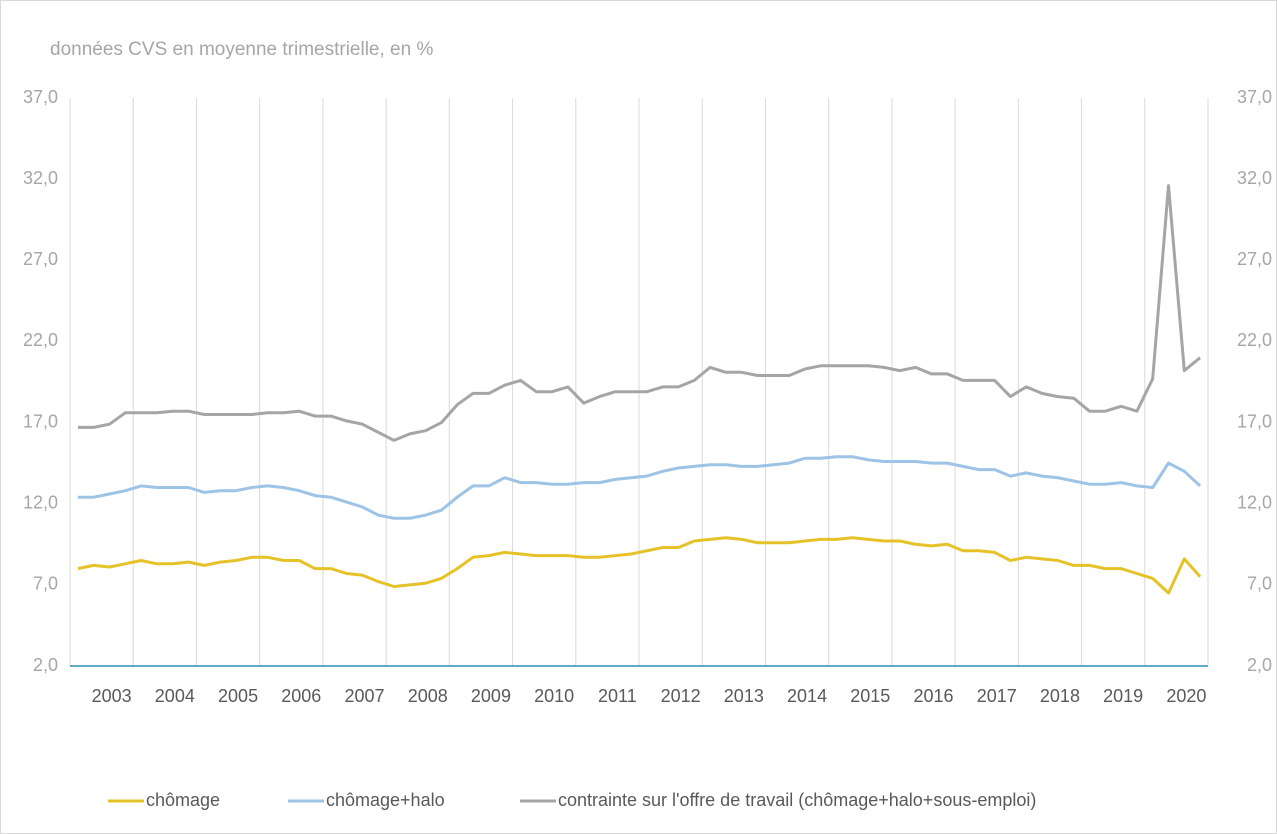 The image size is (1277, 834). What do you see at coordinates (1254, 178) in the screenshot?
I see `y2-tick-label: 32,0` at bounding box center [1254, 178].